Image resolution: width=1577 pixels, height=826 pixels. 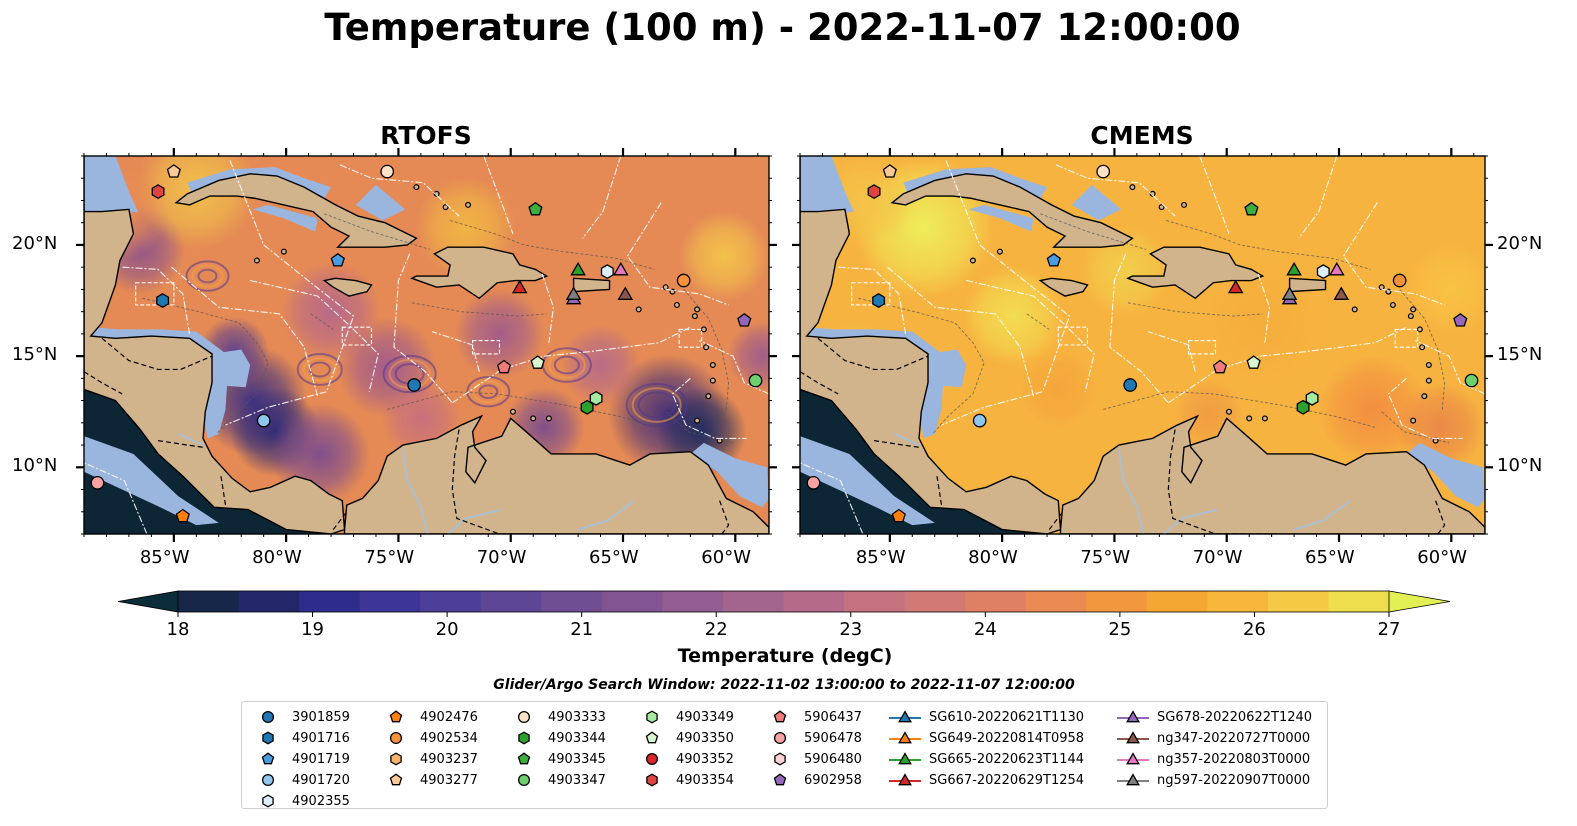 What do you see at coordinates (1212, 759) in the screenshot?
I see `legend-item: ng357-20220803T0000` at bounding box center [1212, 759].